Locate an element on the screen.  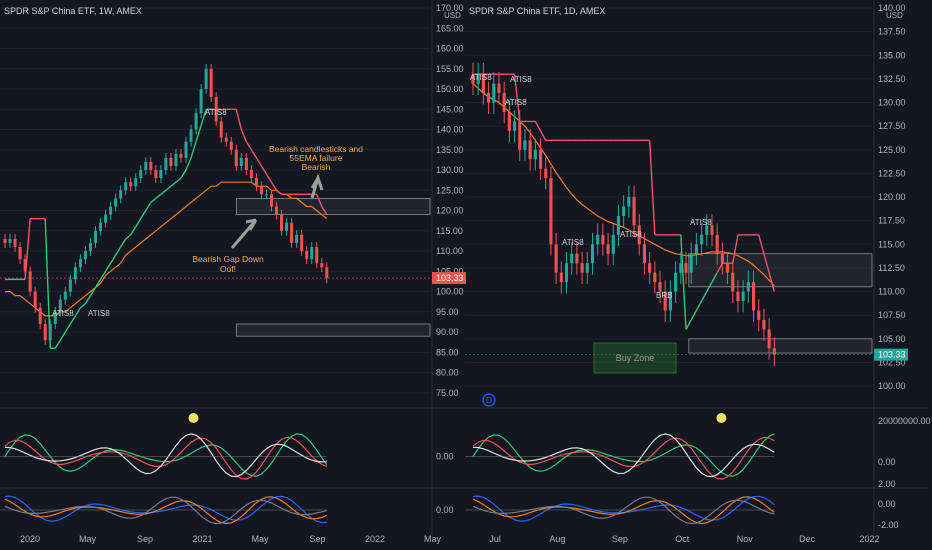
y-tick-label: 170.00 is located at coordinates (450, 8).